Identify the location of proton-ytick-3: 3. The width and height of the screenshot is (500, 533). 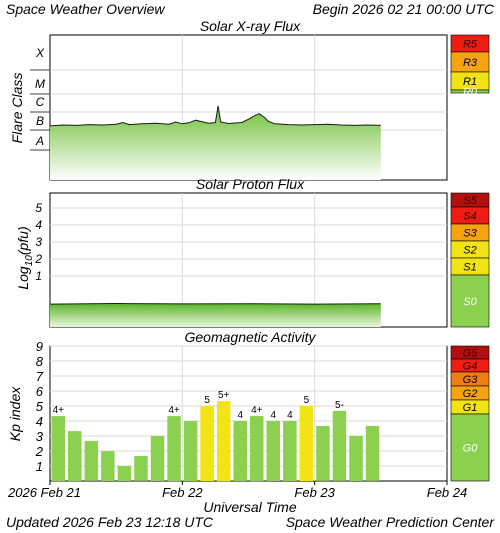
(38, 242).